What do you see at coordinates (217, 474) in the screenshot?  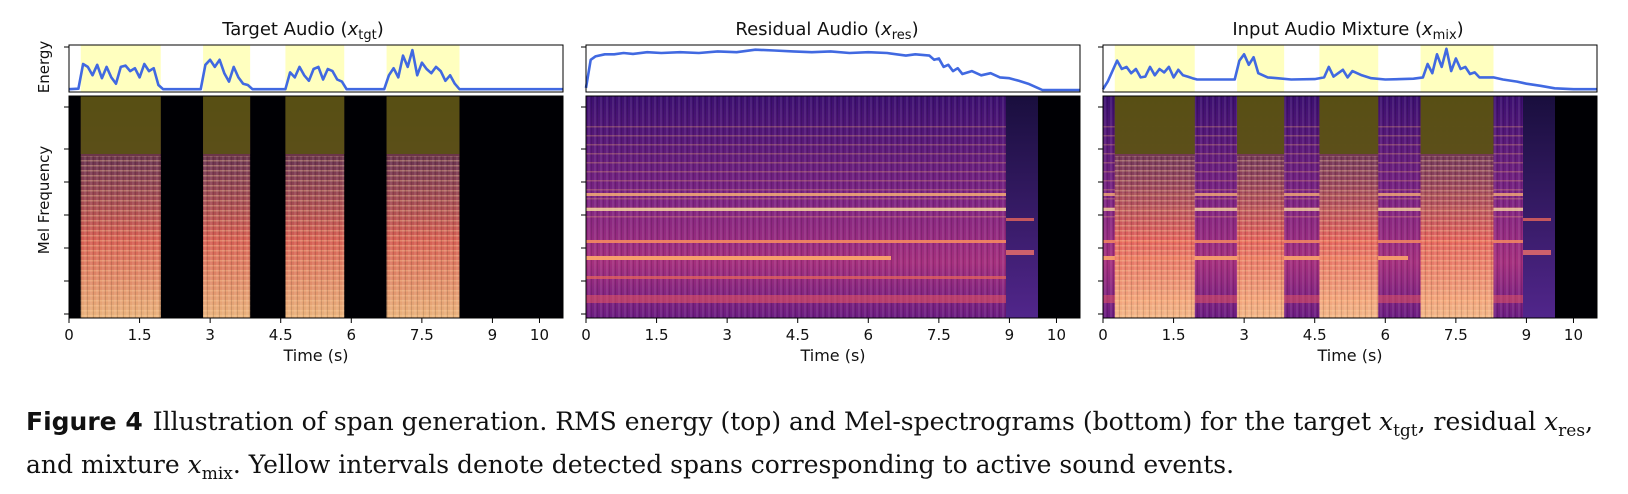 I see `caption-sub: mix` at bounding box center [217, 474].